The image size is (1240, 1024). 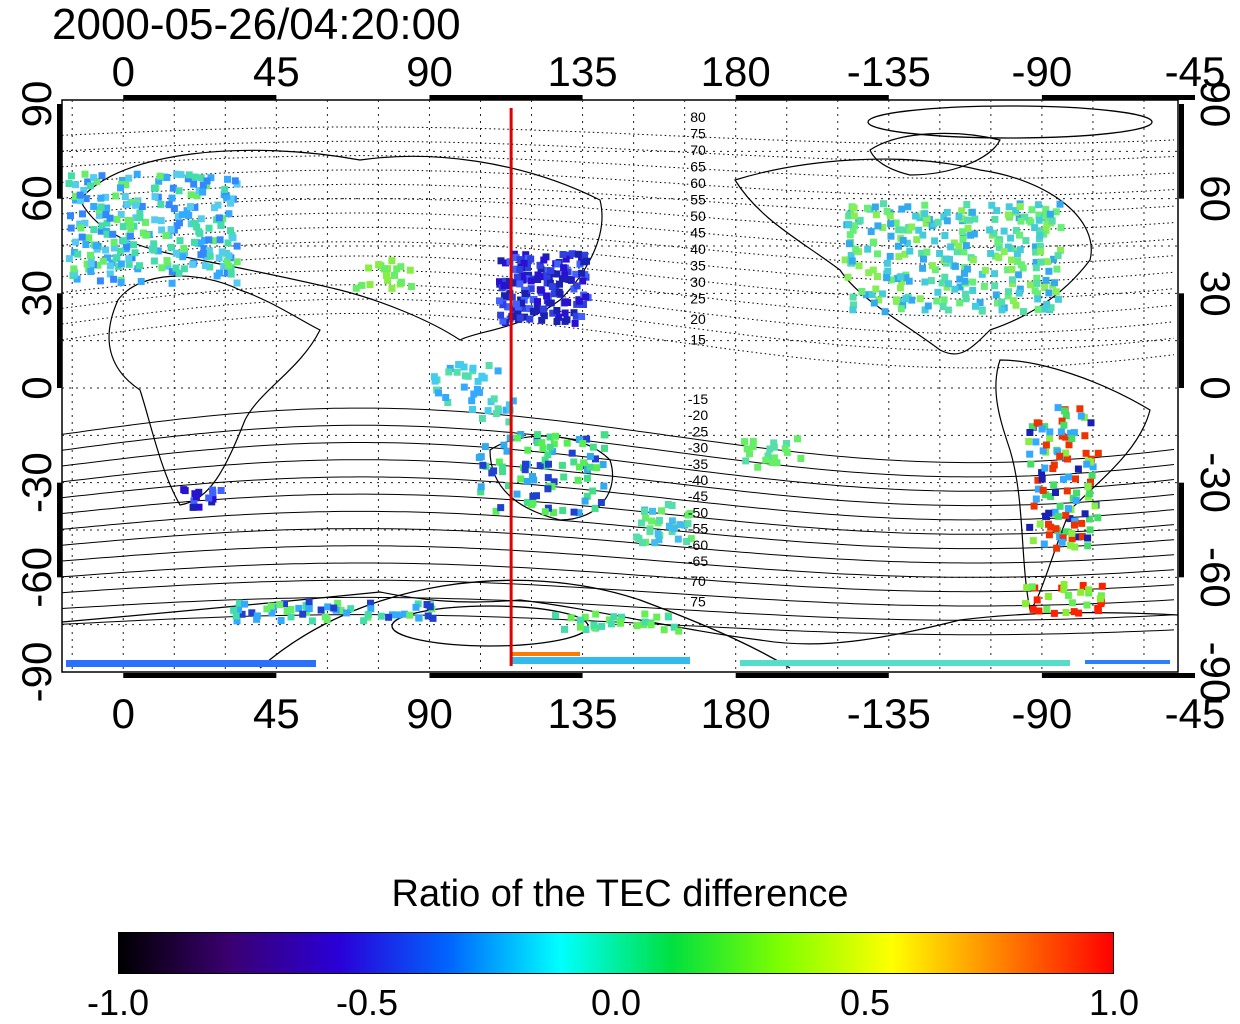 I want to click on tec-band, so click(x=600, y=660).